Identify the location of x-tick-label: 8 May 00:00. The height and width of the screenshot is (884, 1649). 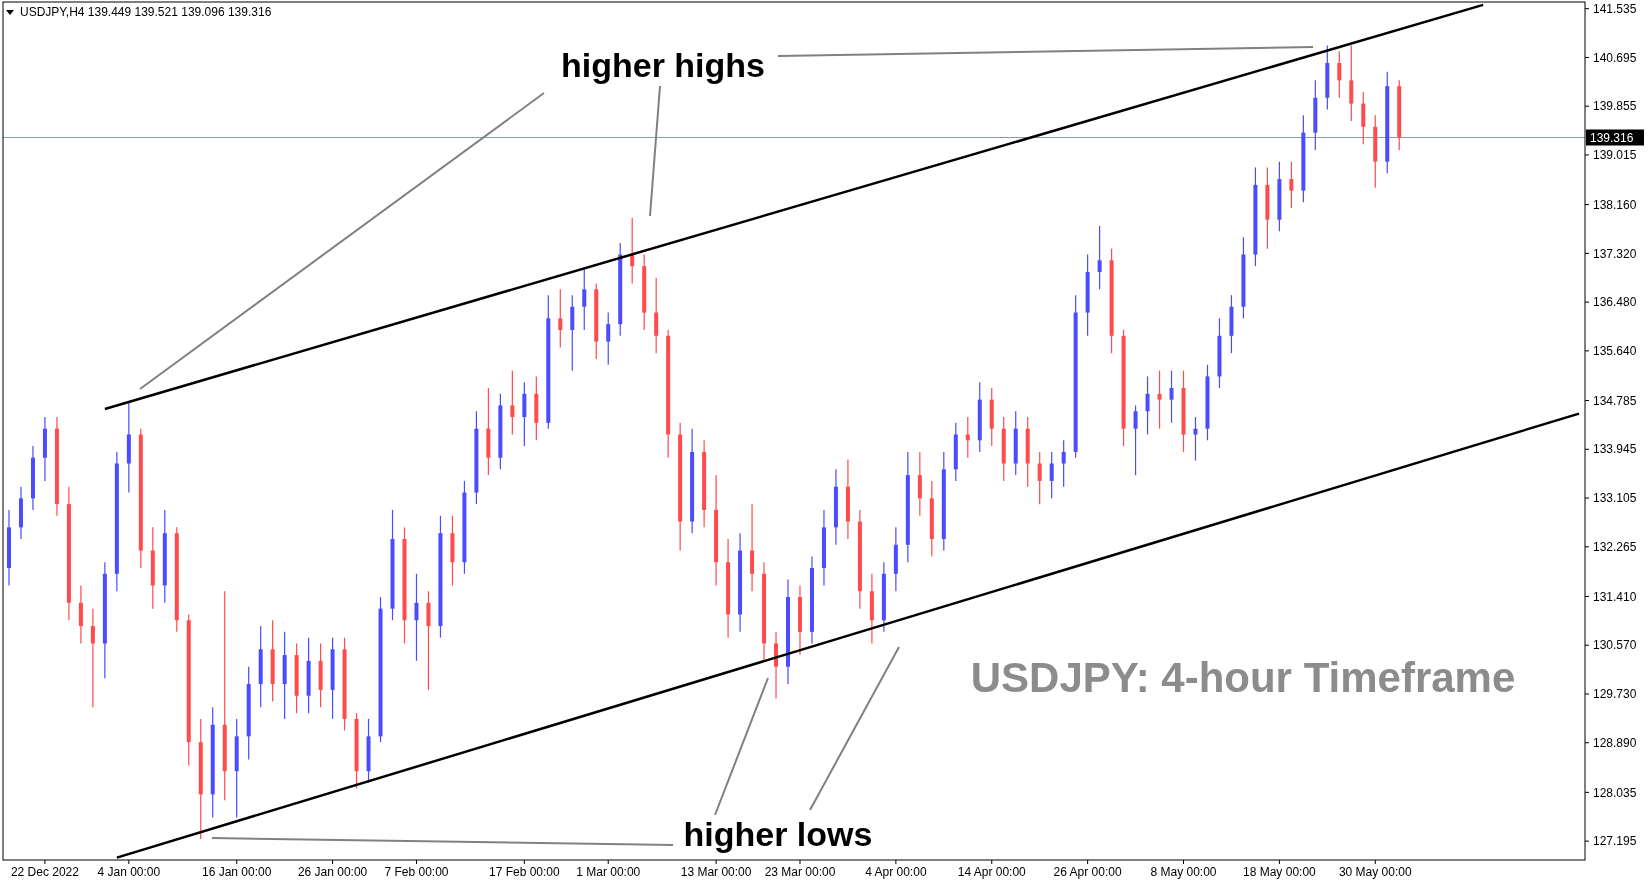
(1183, 872).